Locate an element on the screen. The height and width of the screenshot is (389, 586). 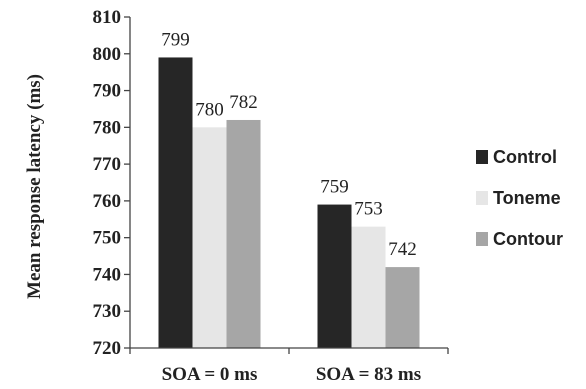
category-label: SOA = 83 ms is located at coordinates (368, 374).